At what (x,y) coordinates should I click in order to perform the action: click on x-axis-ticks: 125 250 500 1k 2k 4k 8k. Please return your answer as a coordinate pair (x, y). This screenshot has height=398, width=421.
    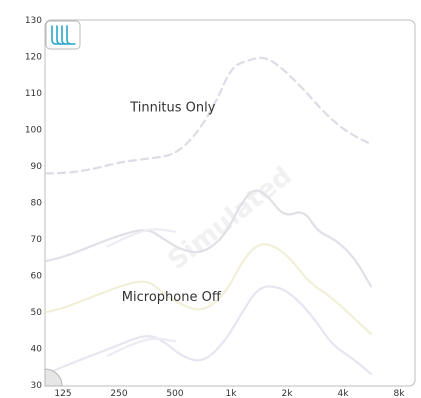
    Looking at the image, I should click on (229, 393).